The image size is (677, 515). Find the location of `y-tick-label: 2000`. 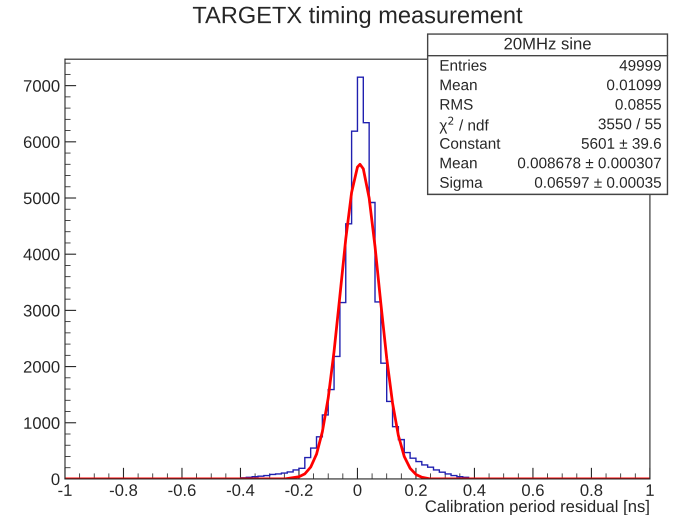

y-tick-label: 2000 is located at coordinates (42, 366).